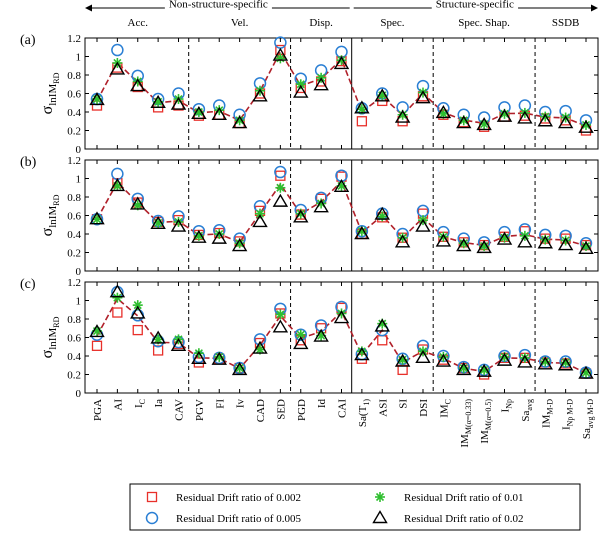 This screenshot has height=533, width=614. What do you see at coordinates (140, 403) in the screenshot?
I see `x-tick-label: IC` at bounding box center [140, 403].